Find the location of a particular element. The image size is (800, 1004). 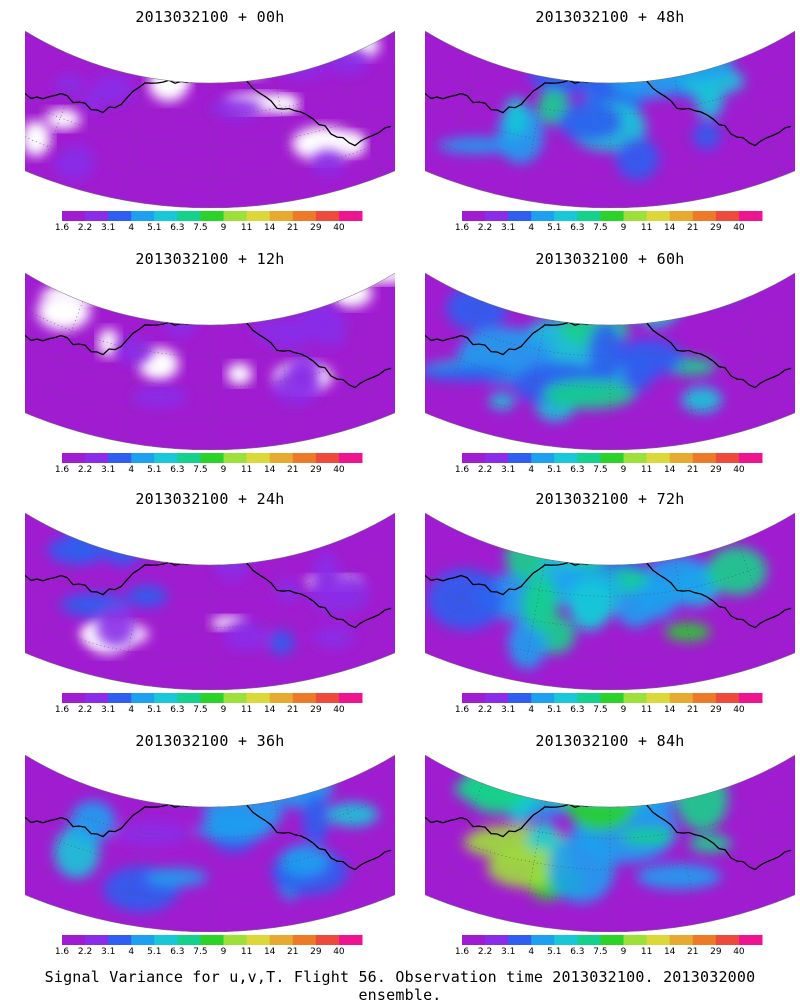

panel-title: 2013032100 + 24h is located at coordinates (210, 499).